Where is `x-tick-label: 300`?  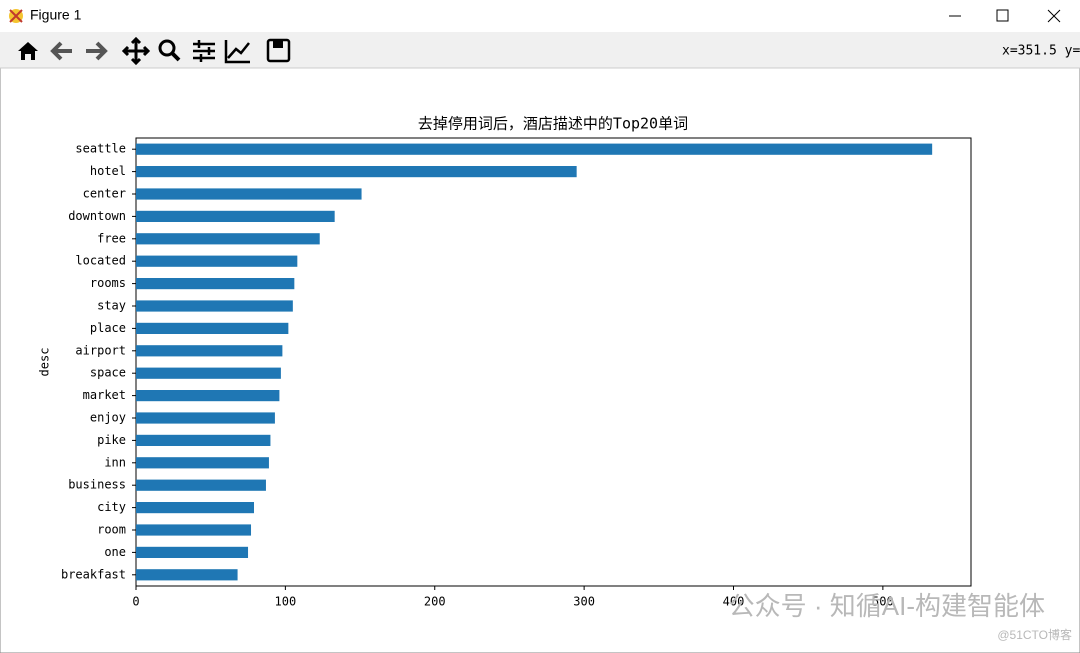
x-tick-label: 300 is located at coordinates (584, 602).